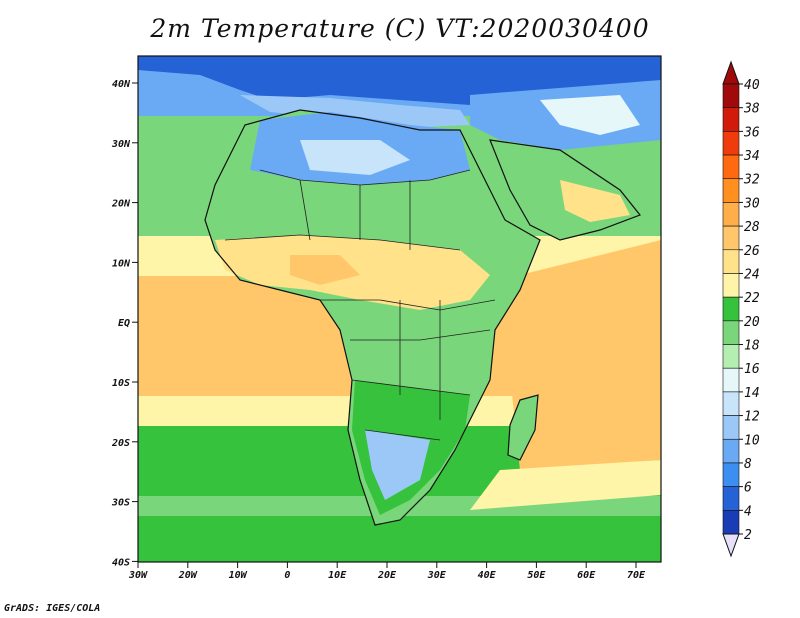  What do you see at coordinates (580, 355) in the screenshot?
I see `indian-ocean-warm` at bounding box center [580, 355].